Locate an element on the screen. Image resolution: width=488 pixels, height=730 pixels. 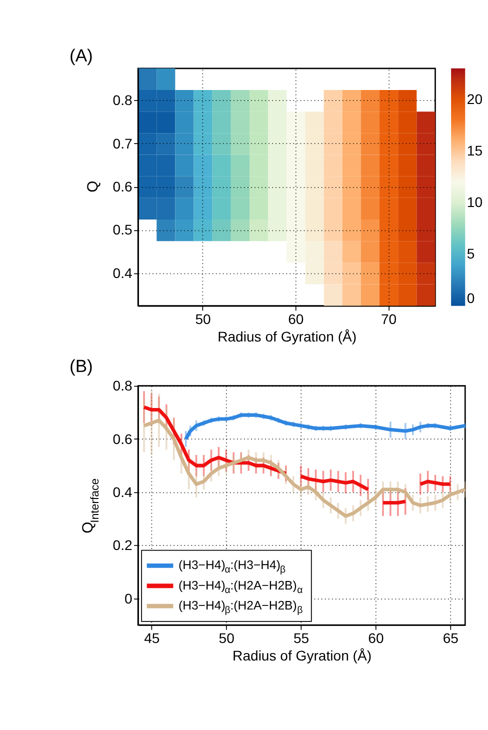
y-axis-title: QInterface is located at coordinates (90, 506).